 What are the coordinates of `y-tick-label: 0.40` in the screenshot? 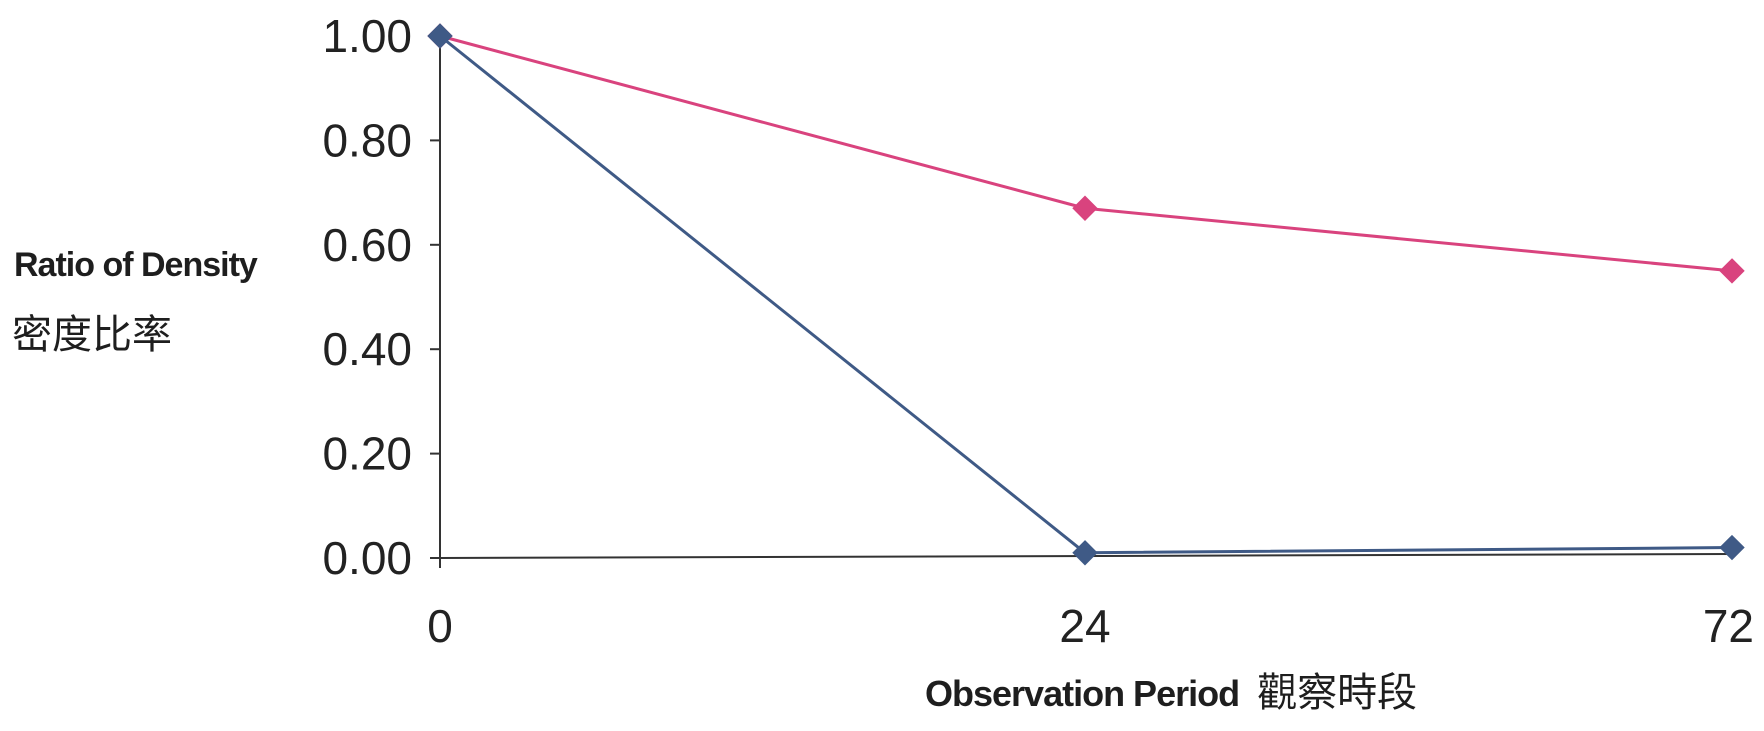 It's located at (367, 349).